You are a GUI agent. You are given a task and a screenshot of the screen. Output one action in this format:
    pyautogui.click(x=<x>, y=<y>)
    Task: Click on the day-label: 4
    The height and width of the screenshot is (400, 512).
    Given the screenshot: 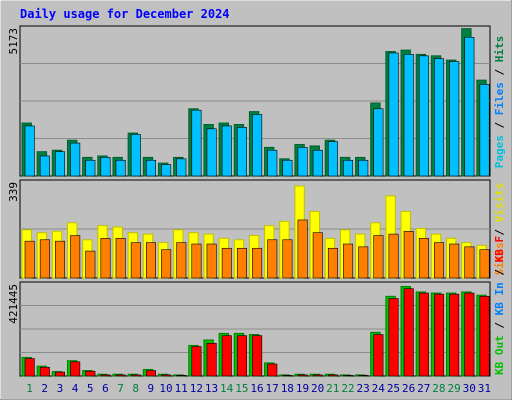 What is the action you would take?
    pyautogui.click(x=75, y=388)
    